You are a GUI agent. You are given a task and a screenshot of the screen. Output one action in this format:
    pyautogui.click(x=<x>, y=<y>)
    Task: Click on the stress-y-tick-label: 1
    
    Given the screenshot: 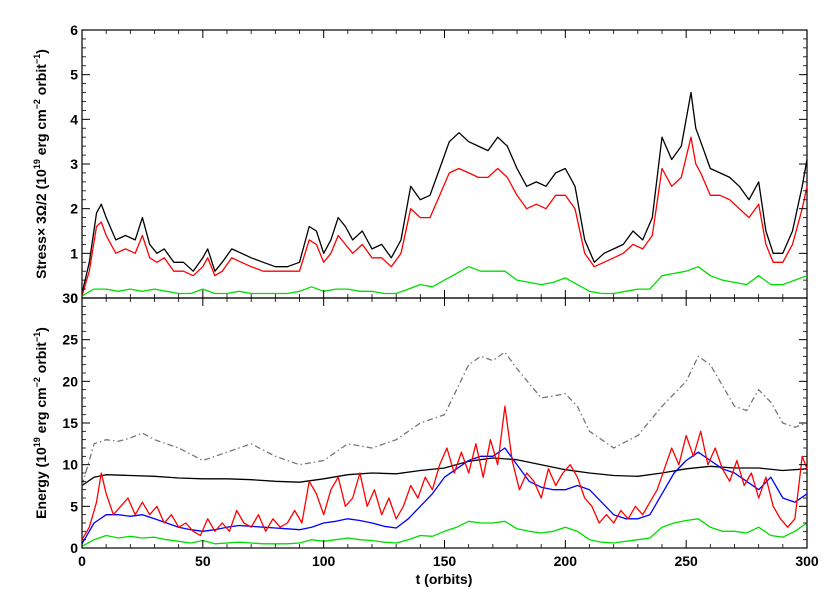 What is the action you would take?
    pyautogui.click(x=74, y=253)
    